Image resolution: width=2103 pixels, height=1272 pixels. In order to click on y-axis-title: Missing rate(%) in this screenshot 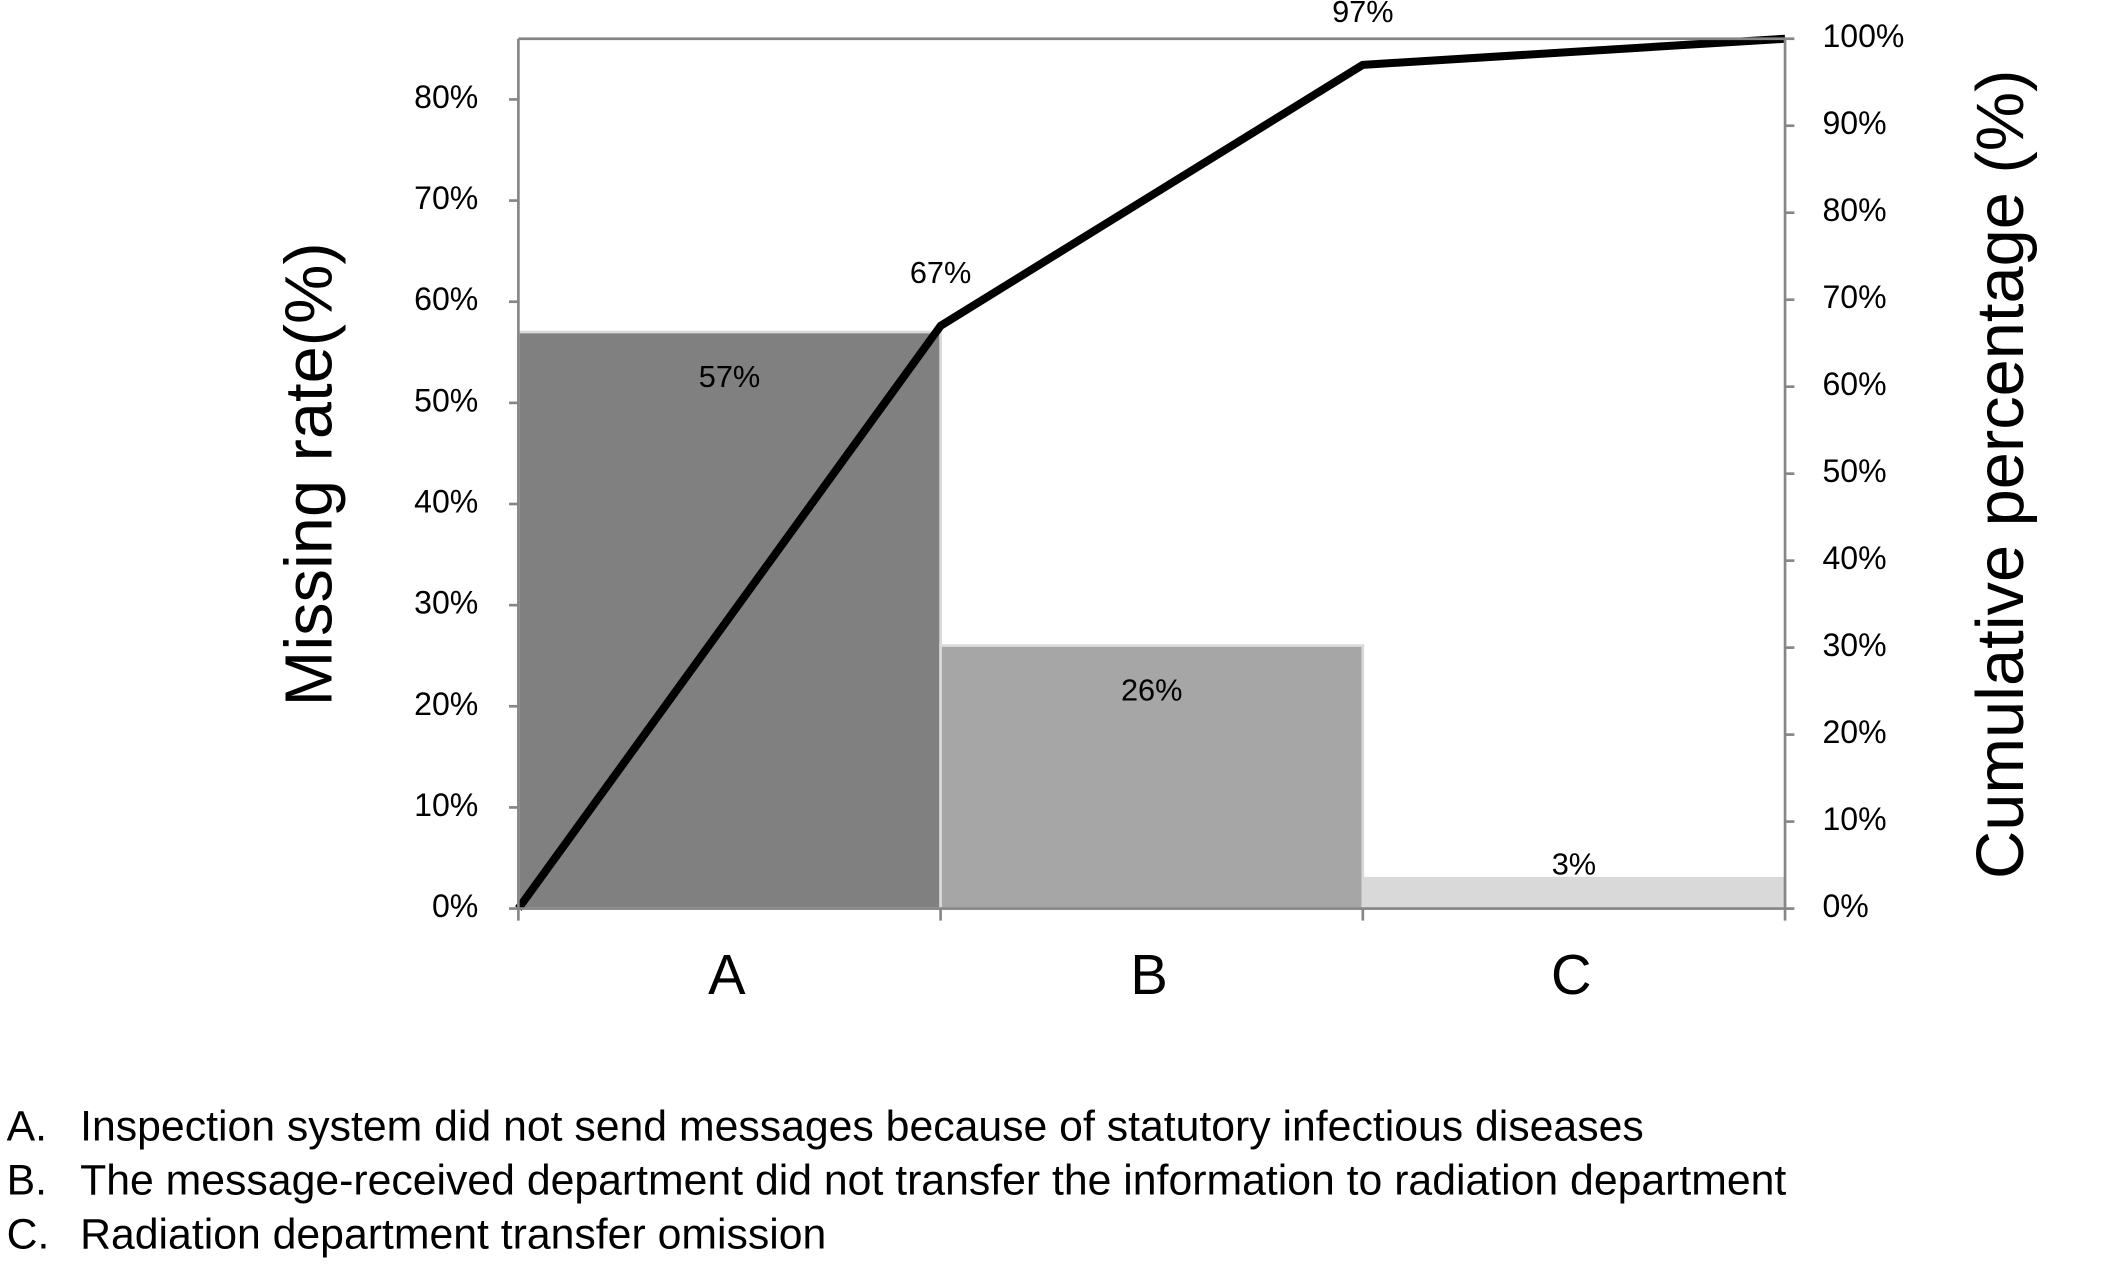, I will do `click(310, 474)`.